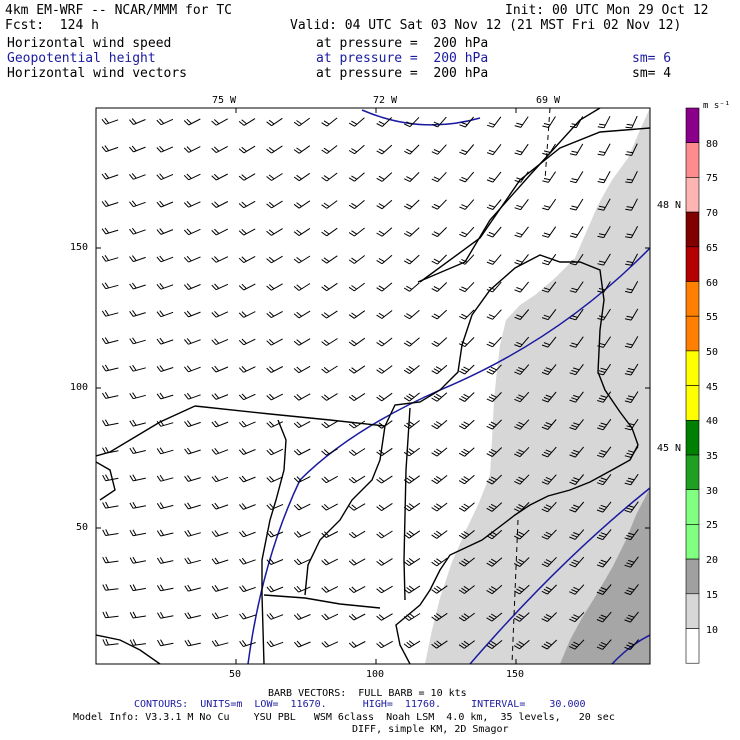 Image resolution: width=740 pixels, height=740 pixels. What do you see at coordinates (385, 100) in the screenshot?
I see `lon-label-72w: 72 W` at bounding box center [385, 100].